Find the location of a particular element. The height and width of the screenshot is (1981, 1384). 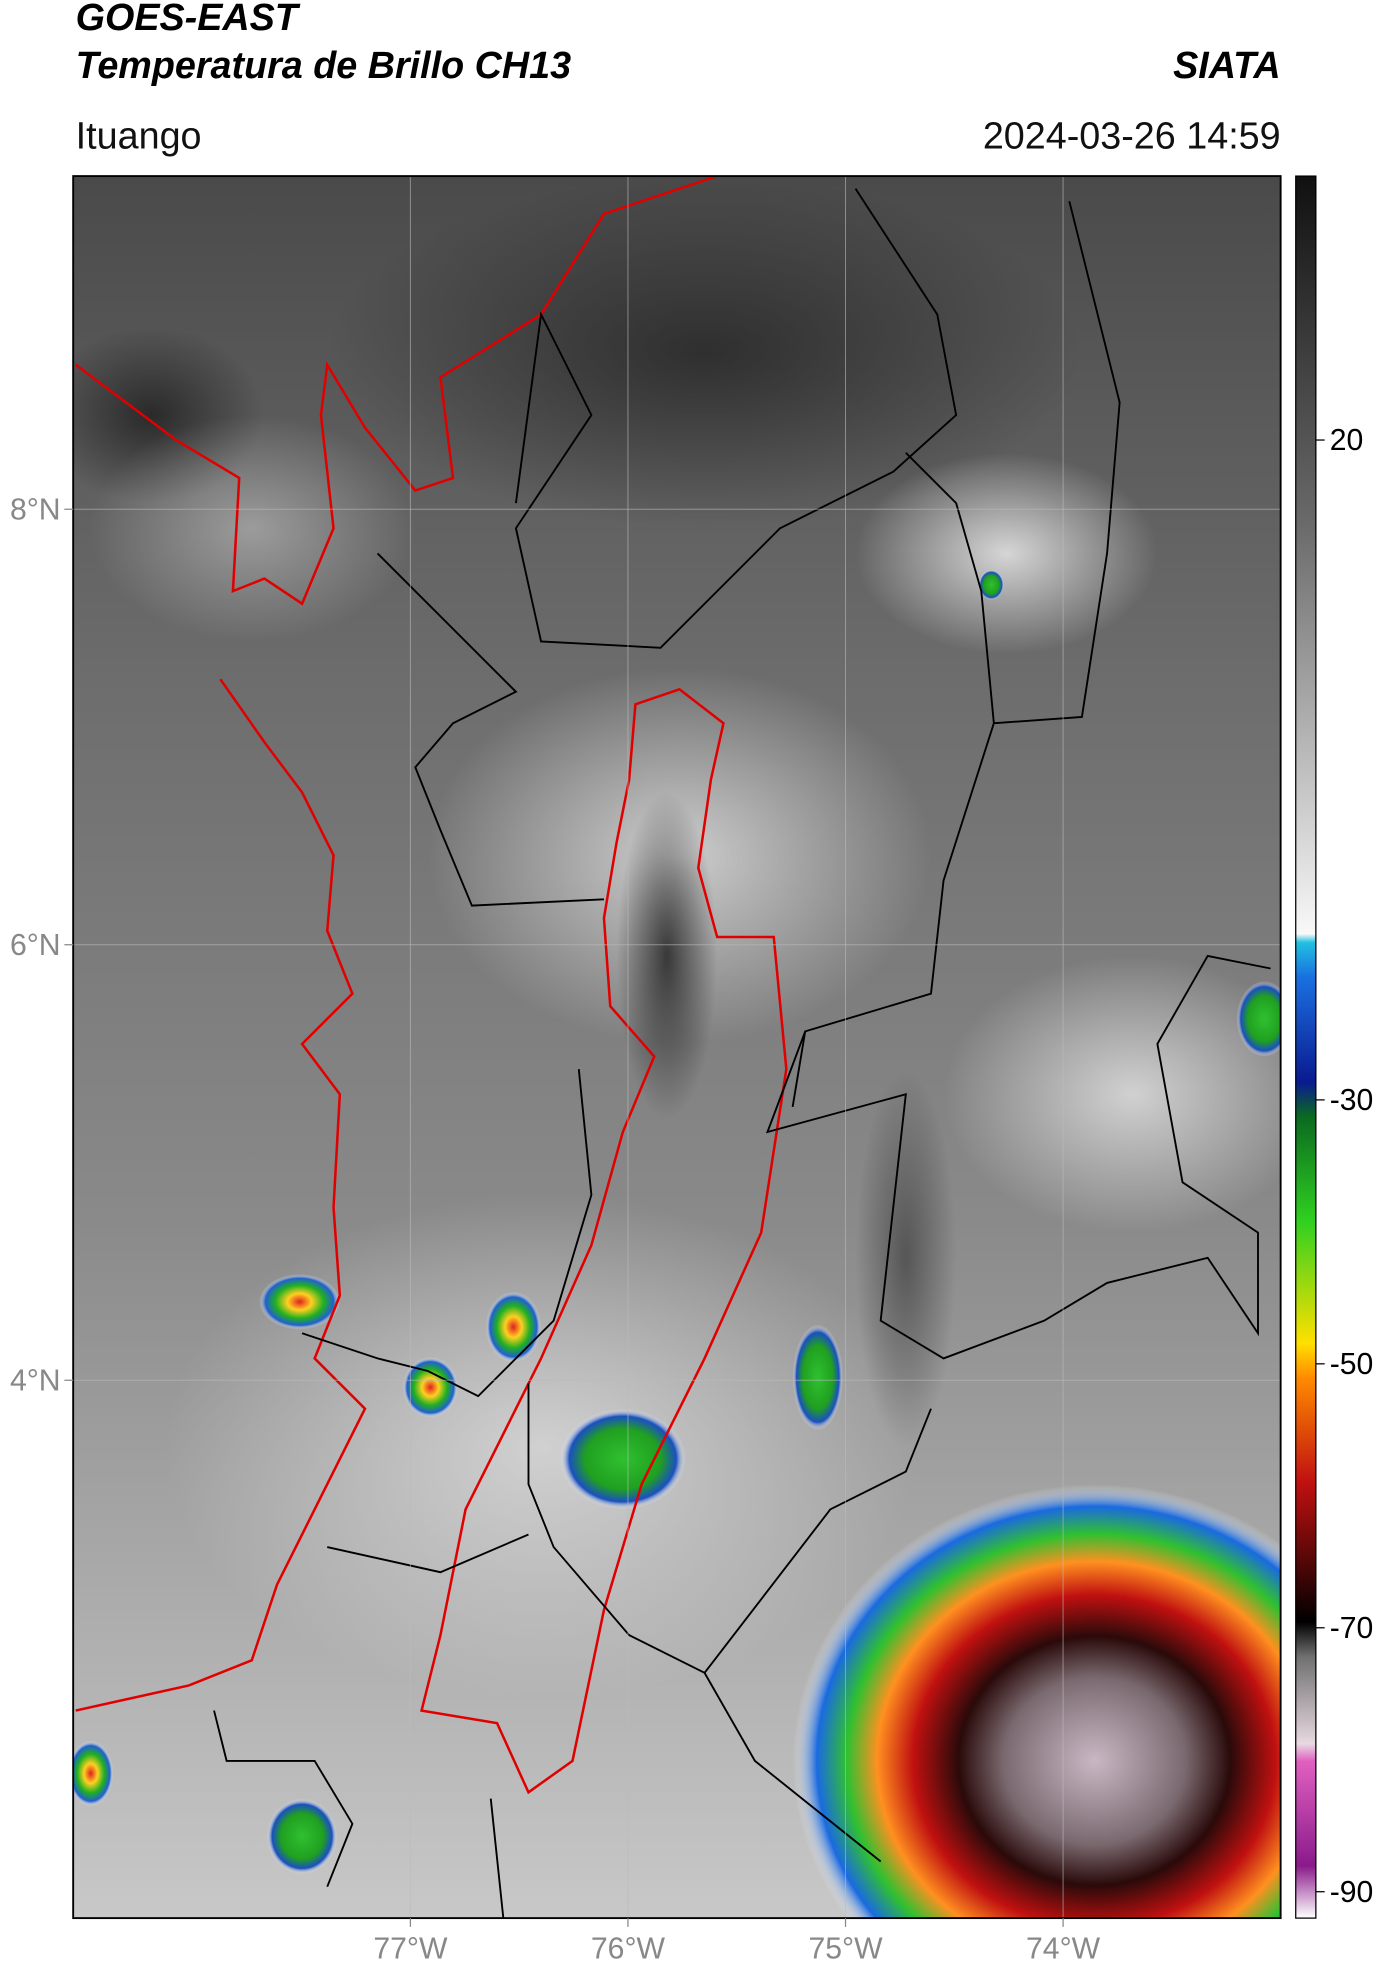

x-tick-label: 75°W is located at coordinates (845, 1948).